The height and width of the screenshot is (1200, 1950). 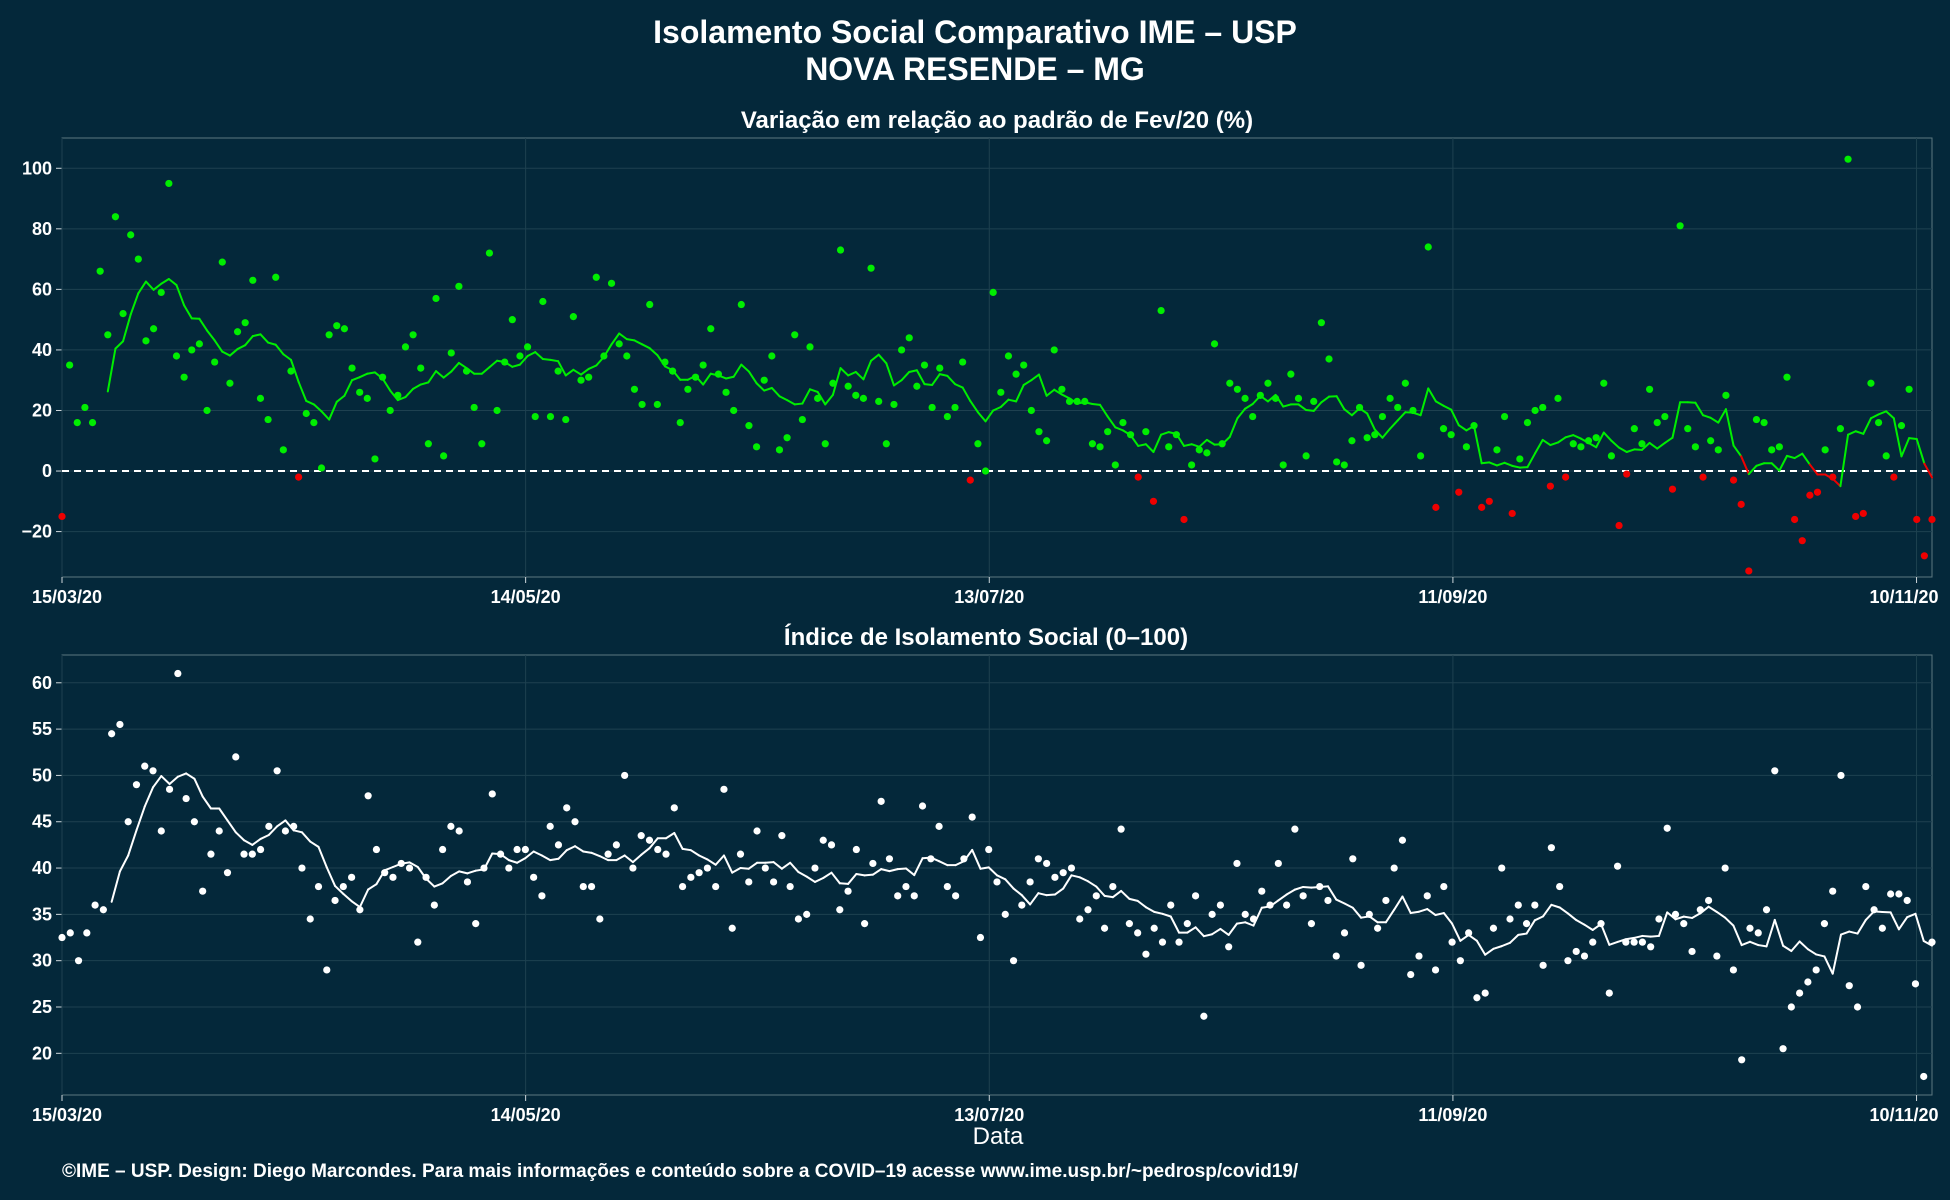 I want to click on y-tick-label: 55, so click(x=42, y=729).